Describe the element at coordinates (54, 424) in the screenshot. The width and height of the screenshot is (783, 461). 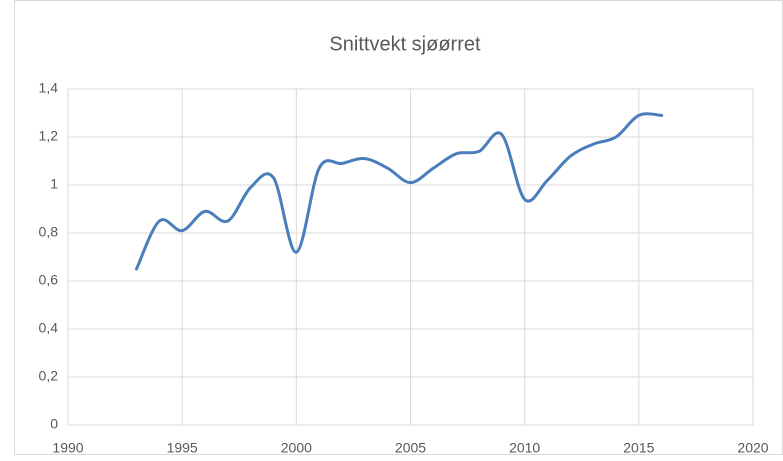
I see `y-tick-label: 0` at that location.